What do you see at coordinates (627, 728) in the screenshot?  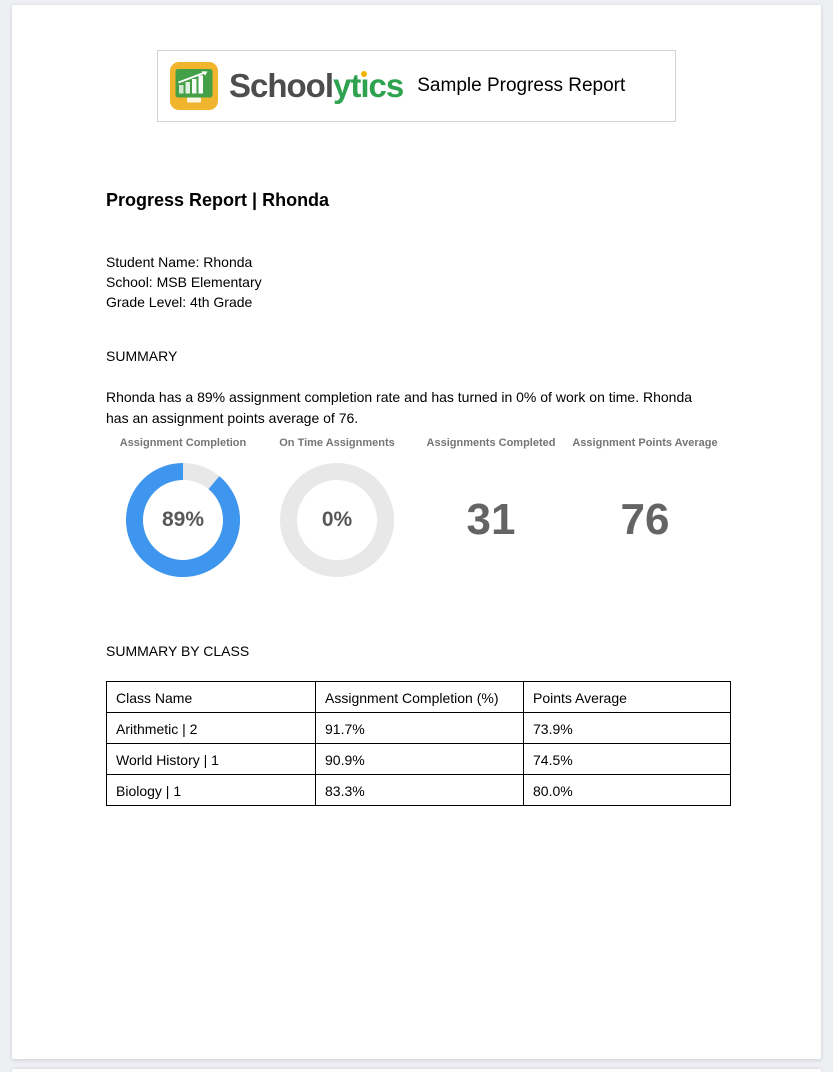 I see `table-cell-points: 73.9%` at bounding box center [627, 728].